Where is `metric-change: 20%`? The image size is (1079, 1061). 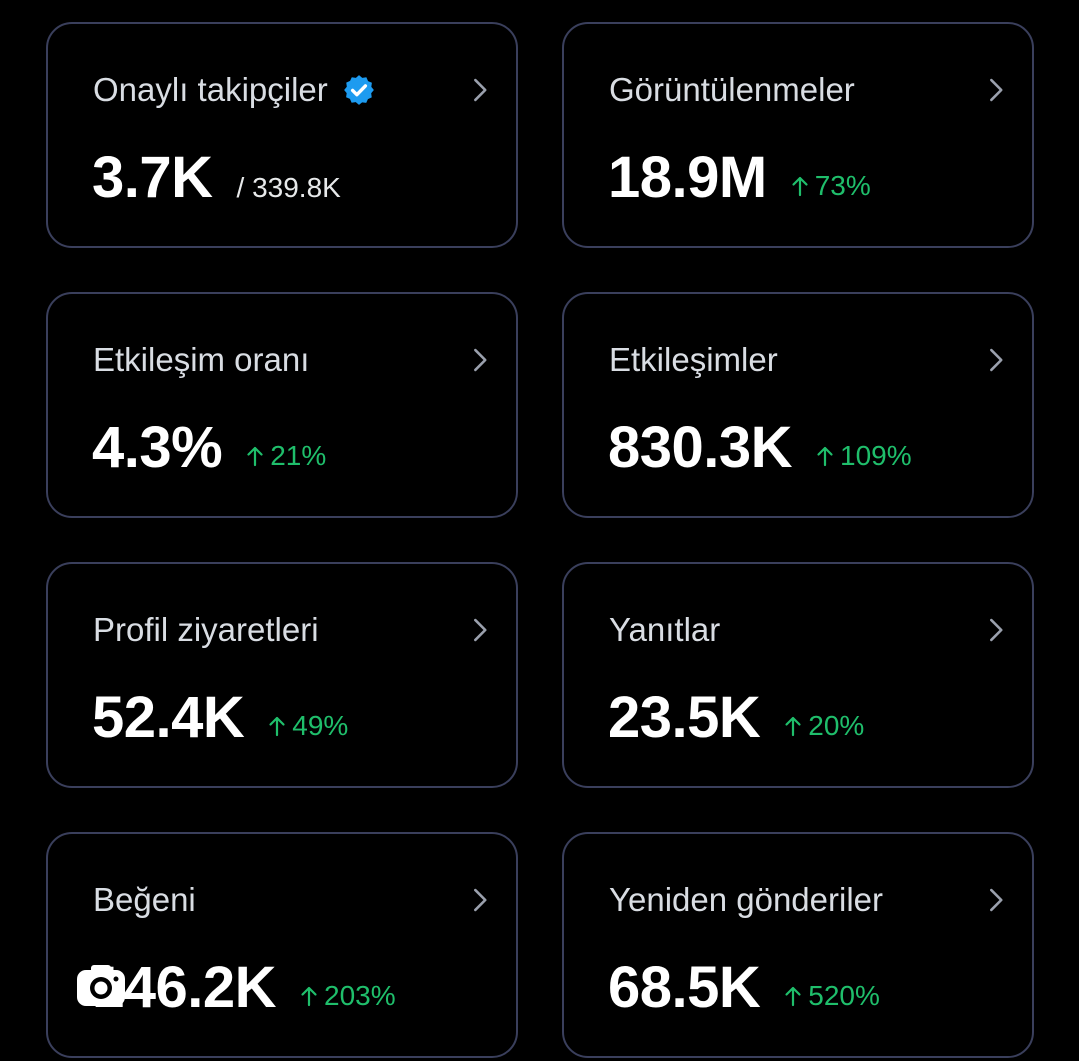
metric-change: 20% is located at coordinates (824, 726).